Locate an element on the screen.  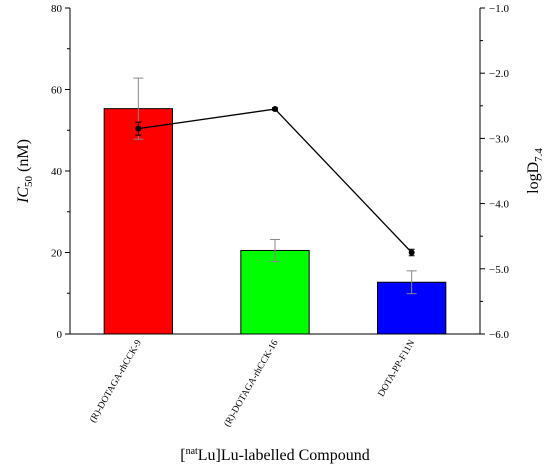
right-tick-label-5: −1.0 is located at coordinates (499, 9).